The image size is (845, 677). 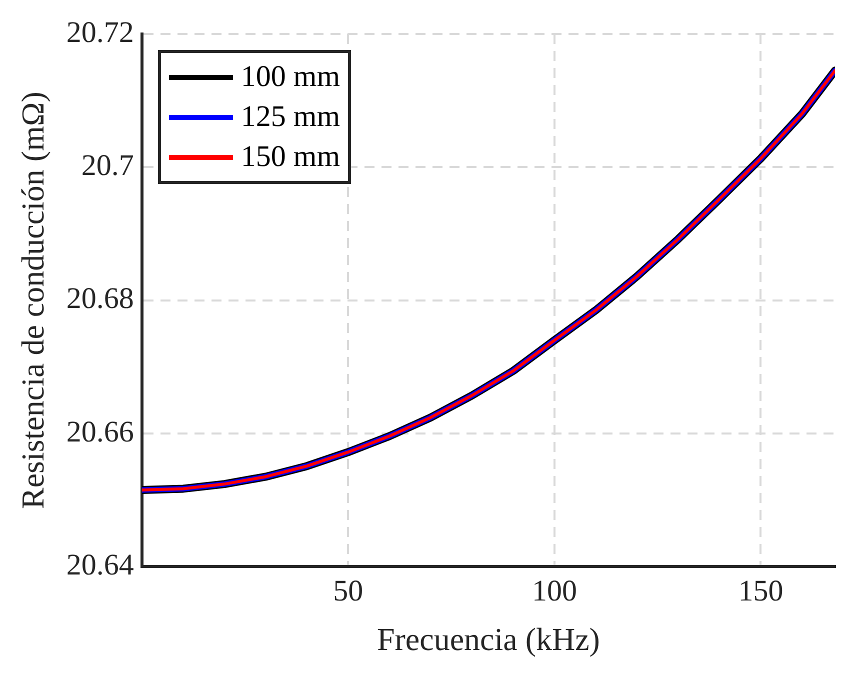 I want to click on x-tick-label: 50, so click(x=348, y=591).